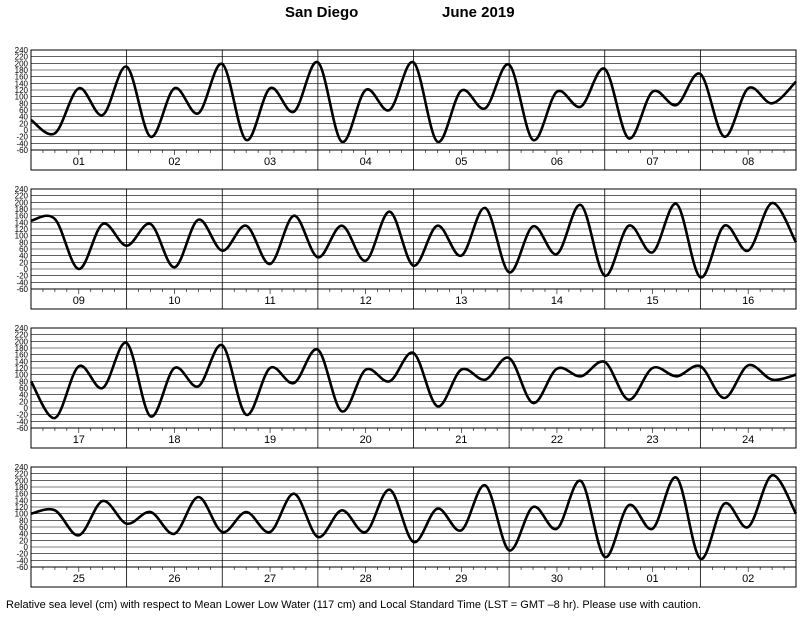  What do you see at coordinates (652, 440) in the screenshot?
I see `day-label: 23` at bounding box center [652, 440].